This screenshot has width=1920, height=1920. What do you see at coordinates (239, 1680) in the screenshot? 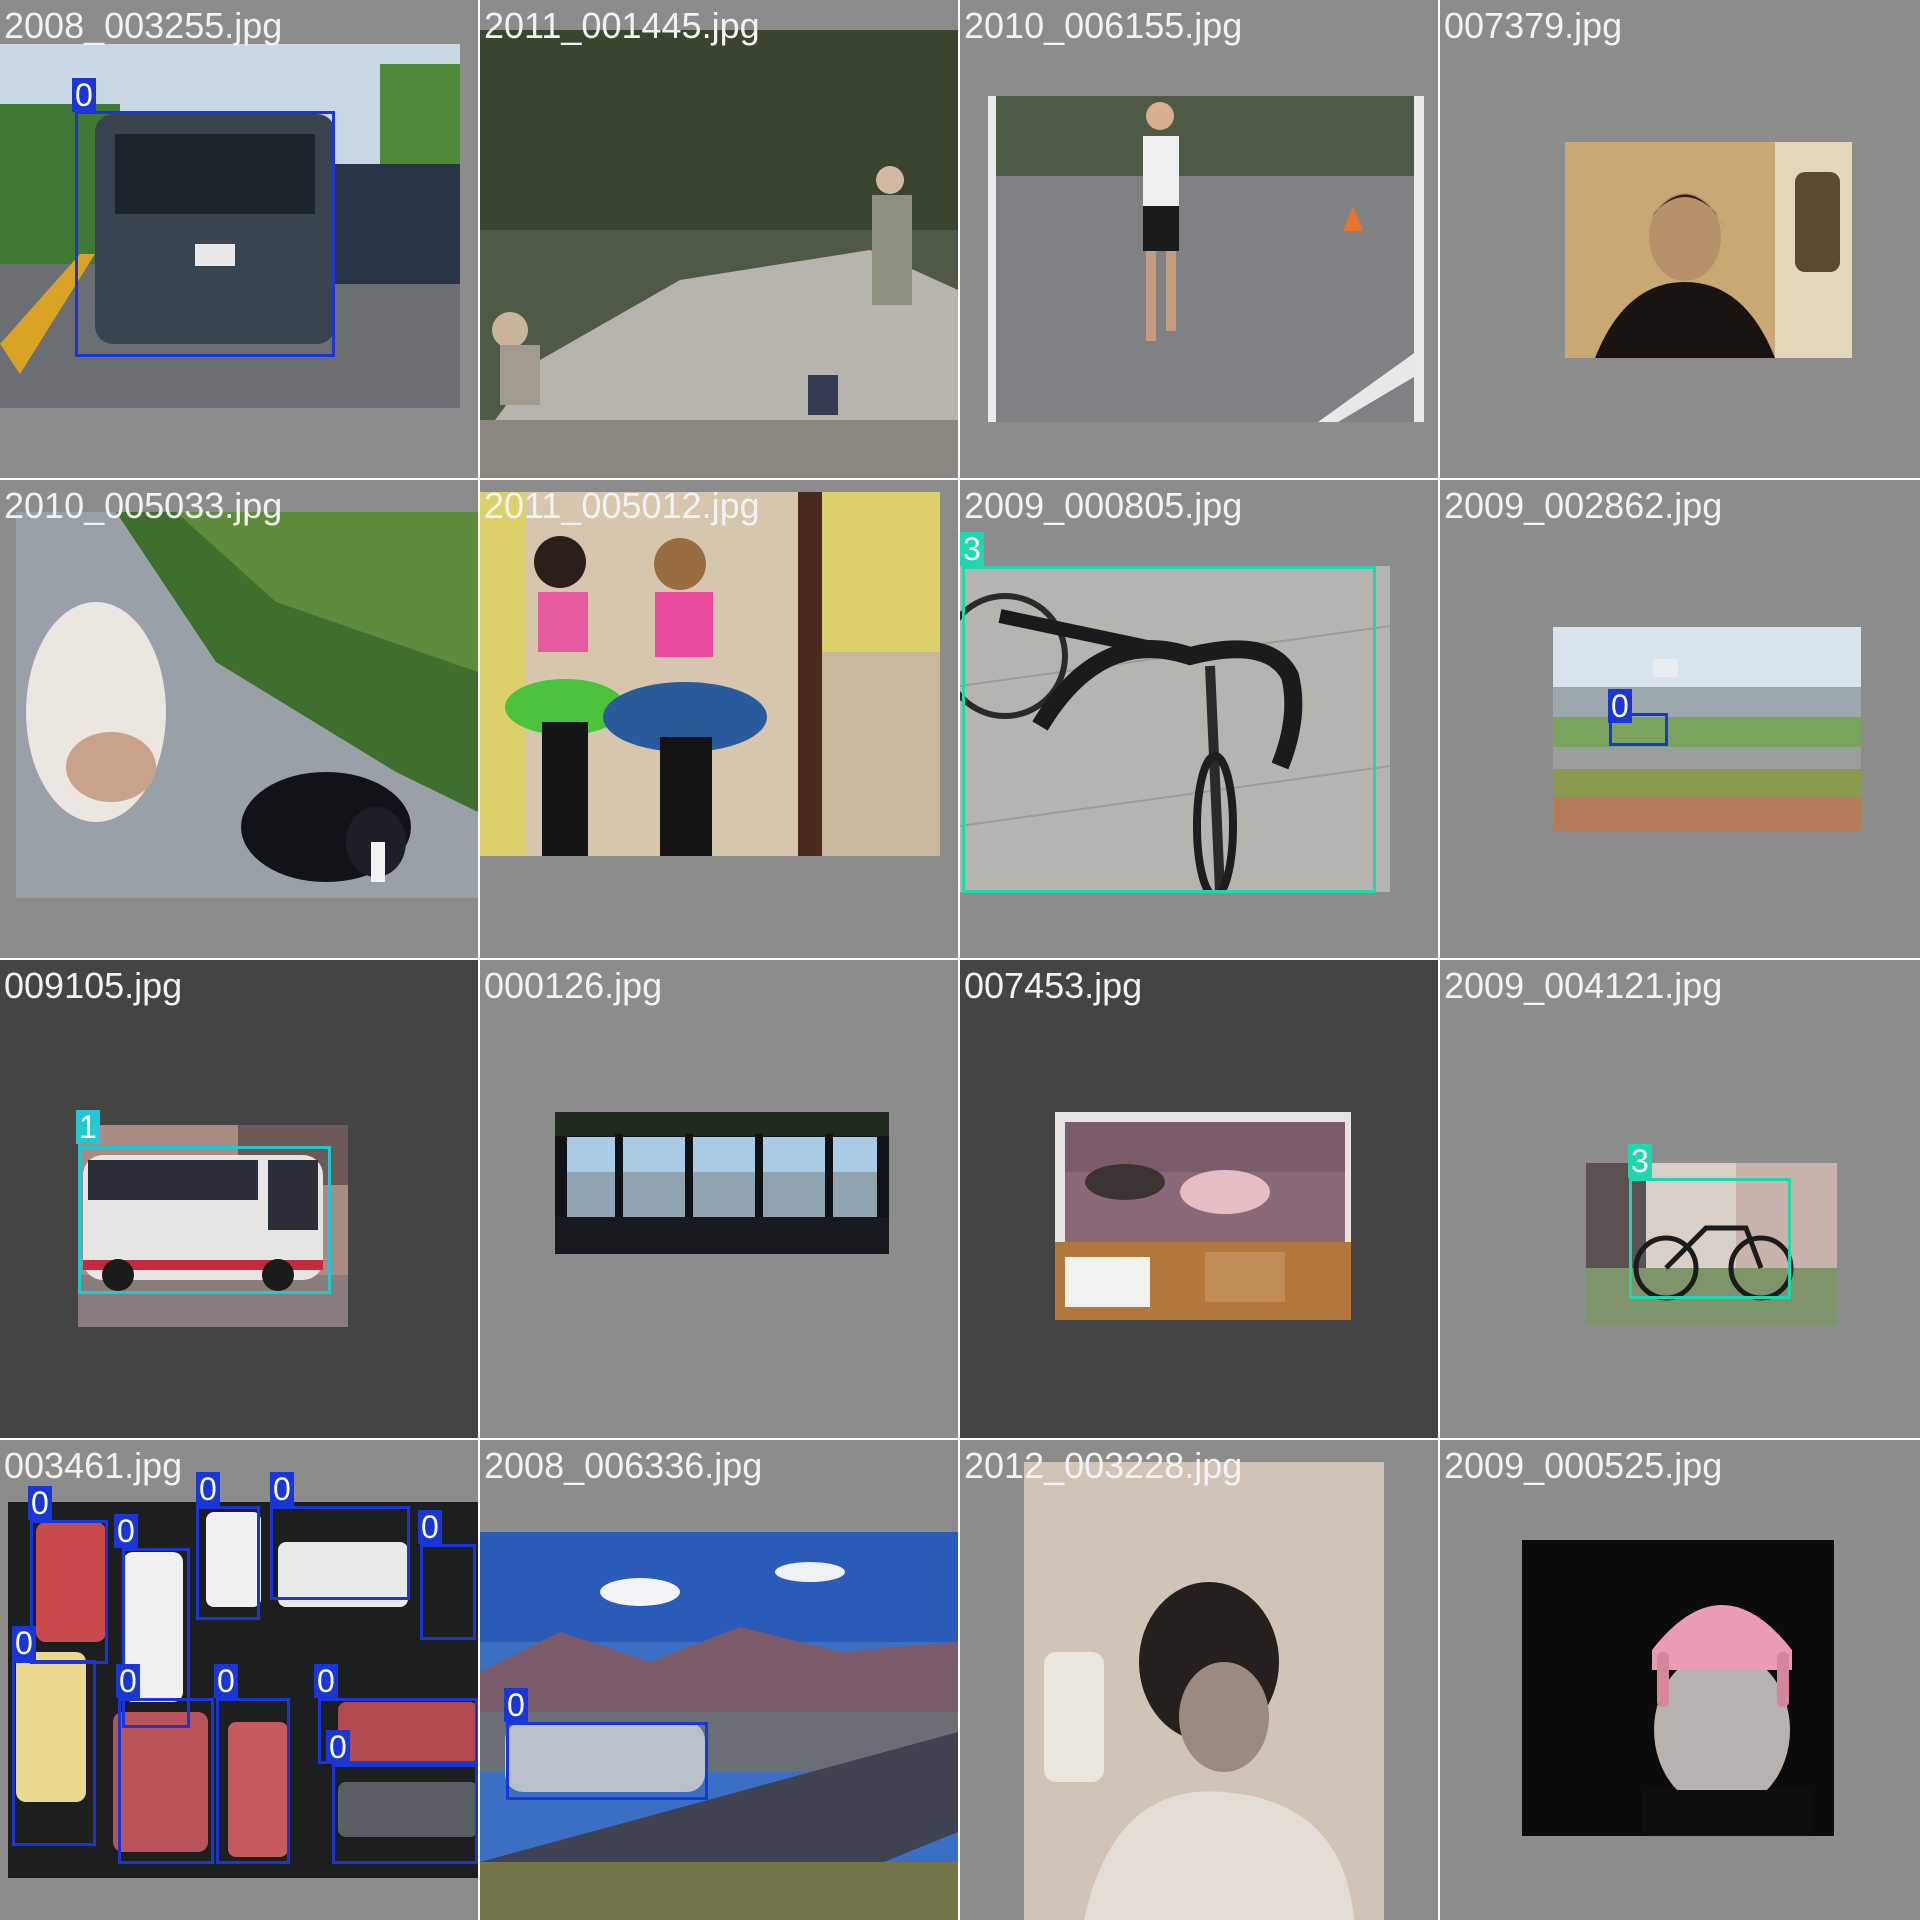
I see `tile-003461: 0 0 0 0 0 0 0 0 0 0 003461.jpg` at bounding box center [239, 1680].